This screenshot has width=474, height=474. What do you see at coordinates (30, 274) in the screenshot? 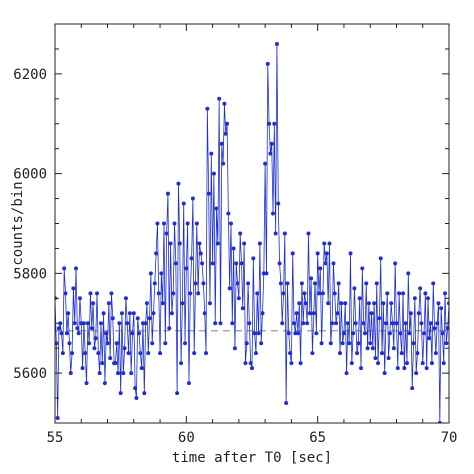
I see `y-tick-label: 5800` at bounding box center [30, 274].